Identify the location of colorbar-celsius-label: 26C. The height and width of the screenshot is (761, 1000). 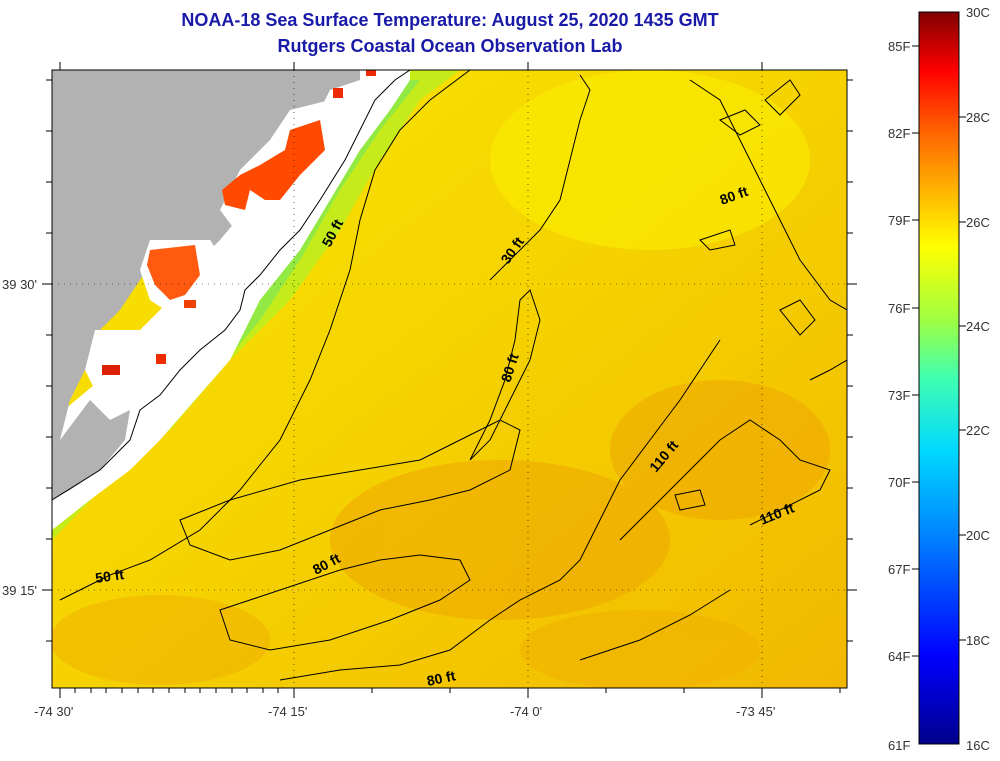
(978, 222).